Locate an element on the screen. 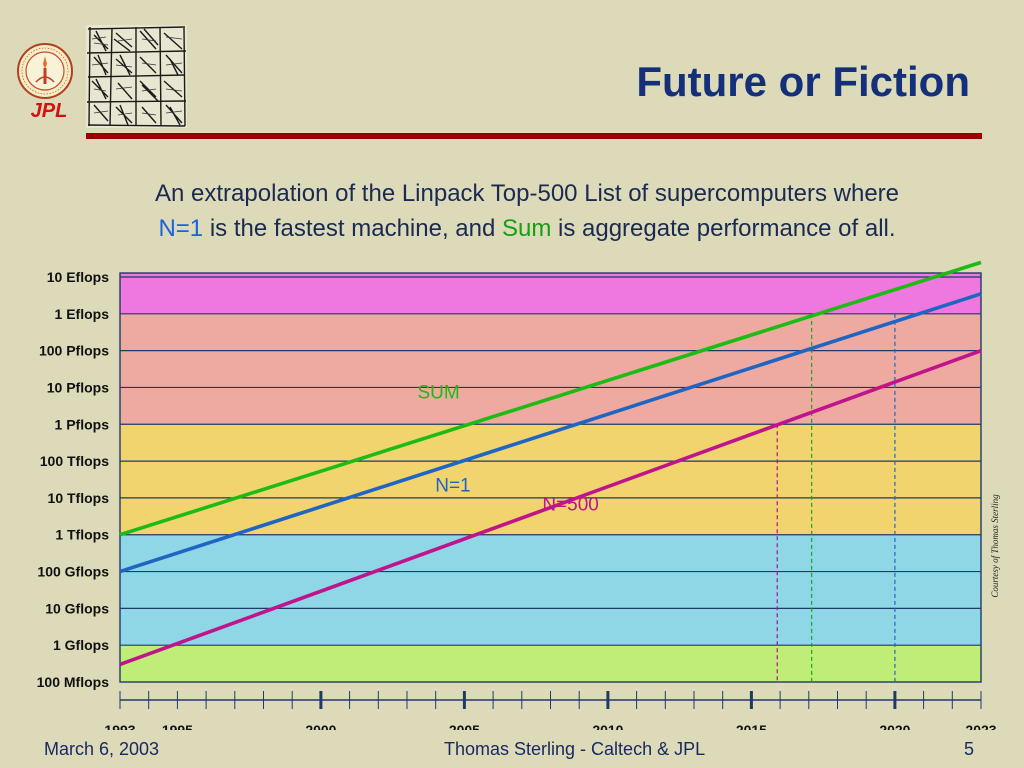  y-tick-label: 100 Gflops is located at coordinates (73, 572).